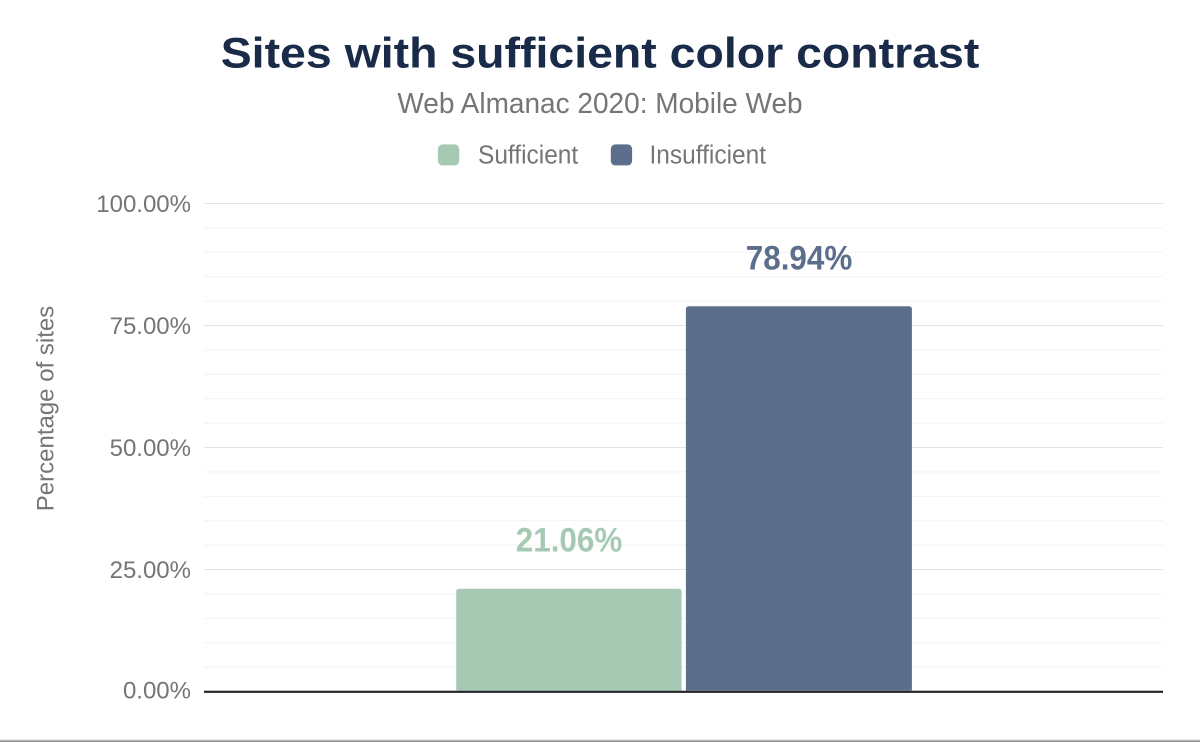  I want to click on svg-text: Web Almanac 2020: Mobile Web, so click(599, 104).